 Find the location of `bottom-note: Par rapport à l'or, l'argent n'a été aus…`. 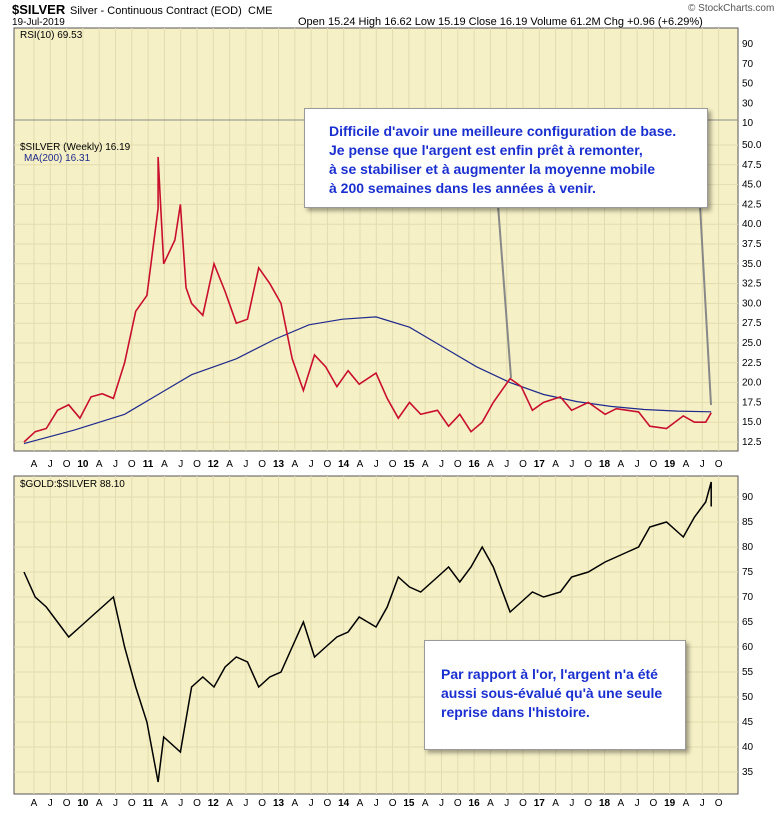

bottom-note: Par rapport à l'or, l'argent n'a été aus… is located at coordinates (555, 695).